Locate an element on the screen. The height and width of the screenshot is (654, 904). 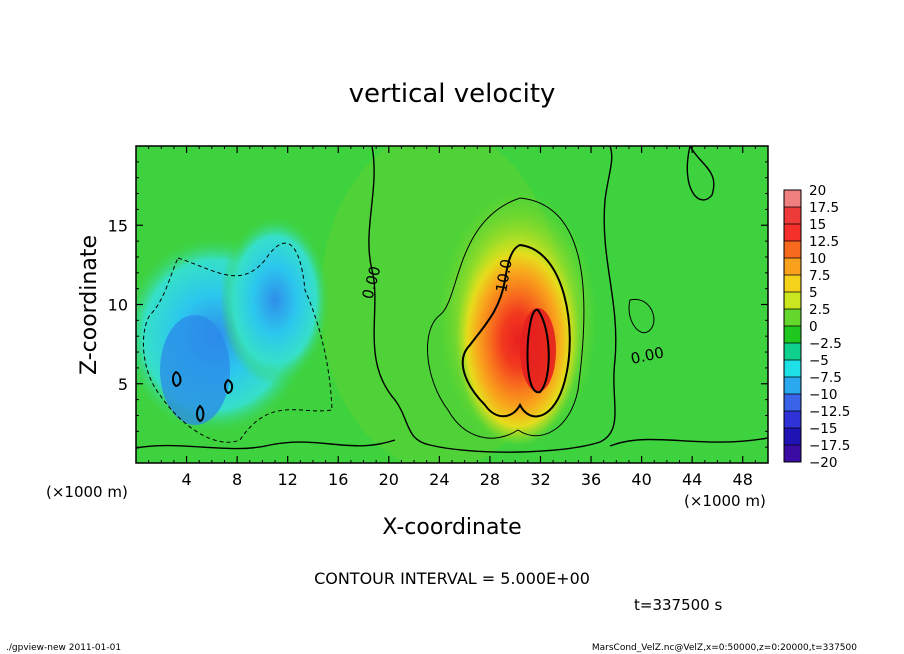
x-tick-label: 28 is located at coordinates (490, 479).